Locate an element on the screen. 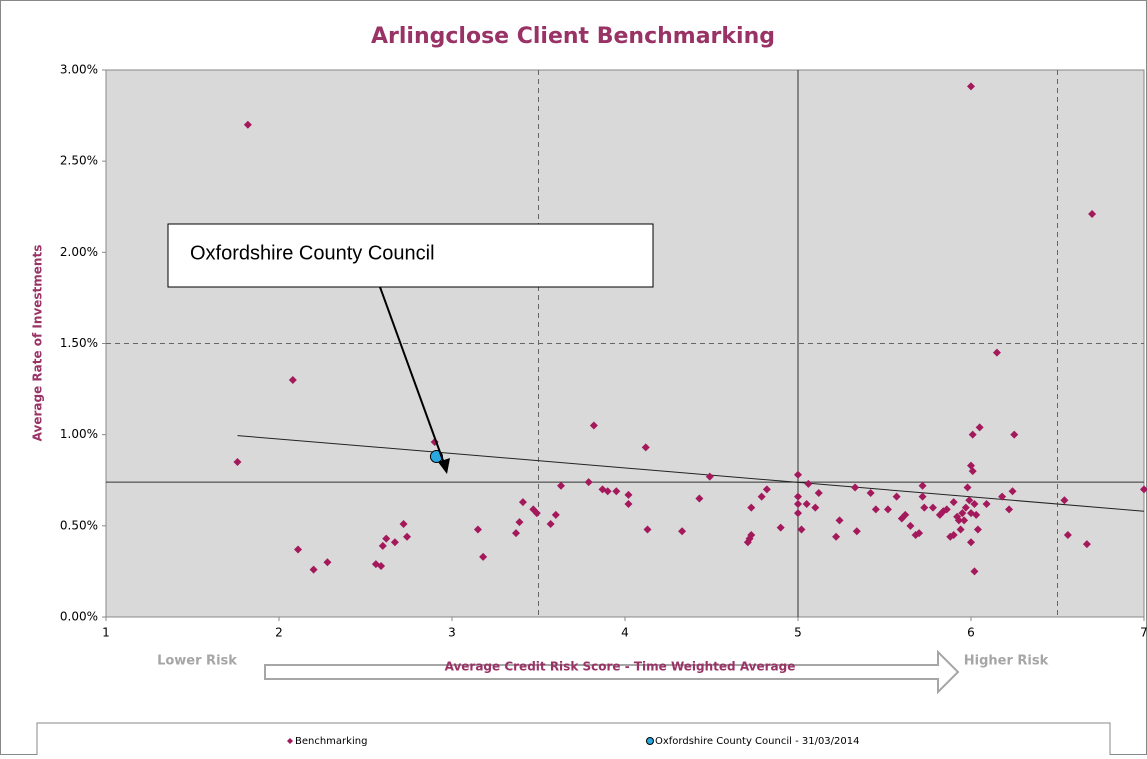  y-tick-label: 1.50% is located at coordinates (79, 343).